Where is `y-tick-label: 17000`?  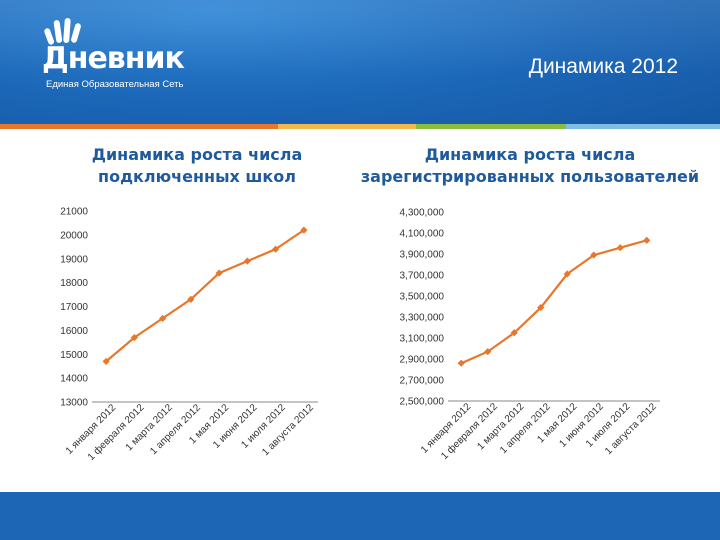 y-tick-label: 17000 is located at coordinates (74, 307).